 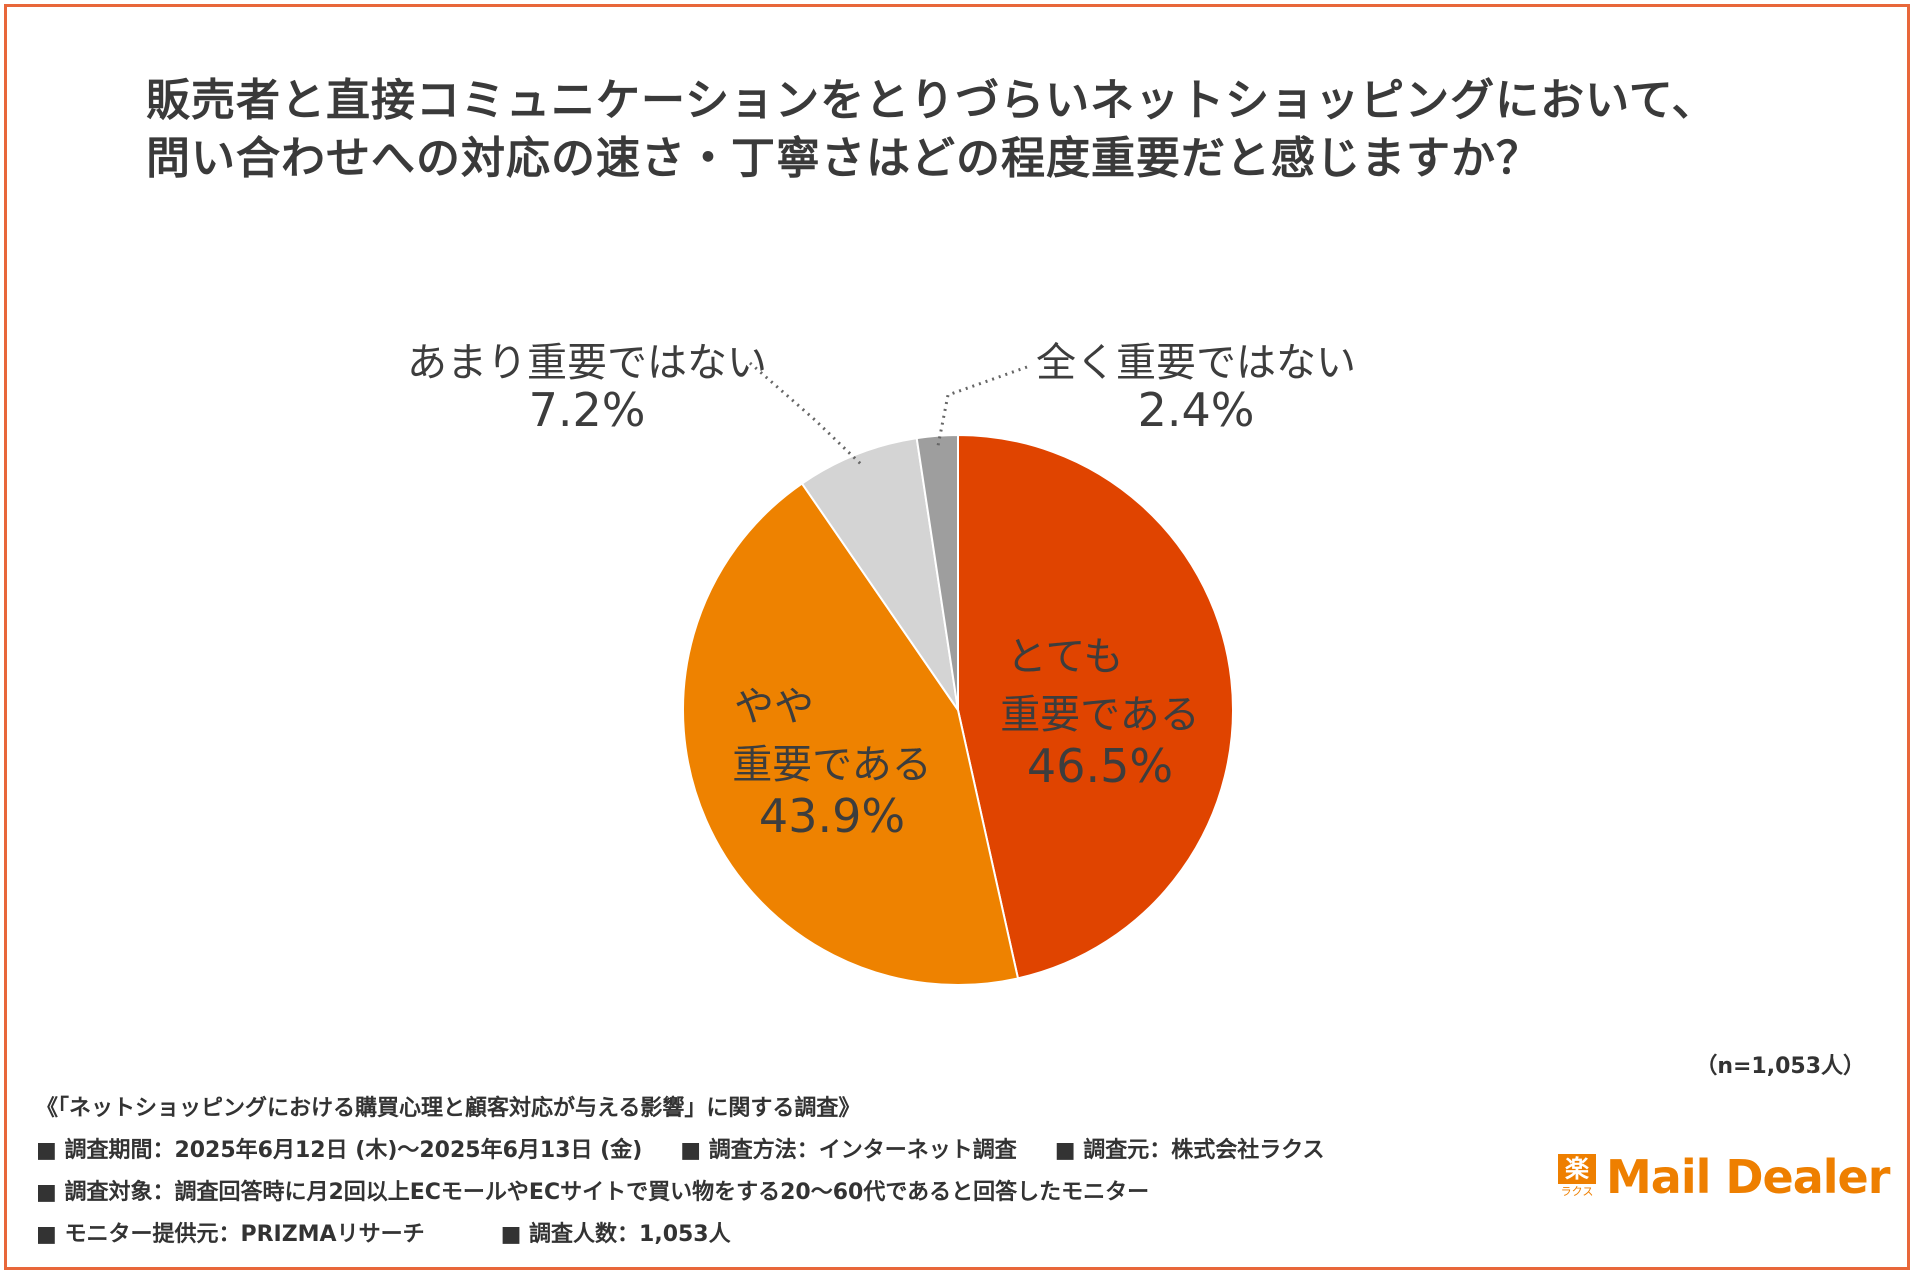 I want to click on survey-count: ■ 調査人数：1,053人, so click(x=615, y=1234).